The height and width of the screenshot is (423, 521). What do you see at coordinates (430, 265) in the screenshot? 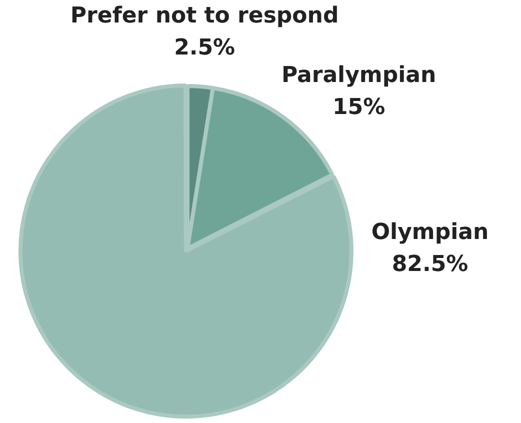
I see `data-label: 82.5%` at bounding box center [430, 265].